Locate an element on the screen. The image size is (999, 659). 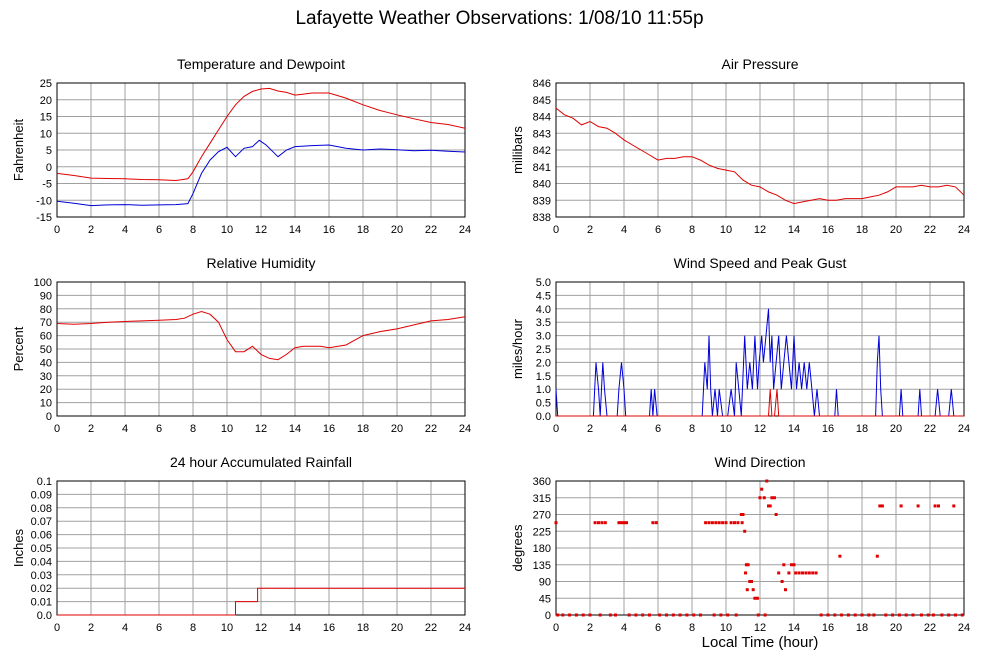
y-tick-label: 50 is located at coordinates (46, 350).